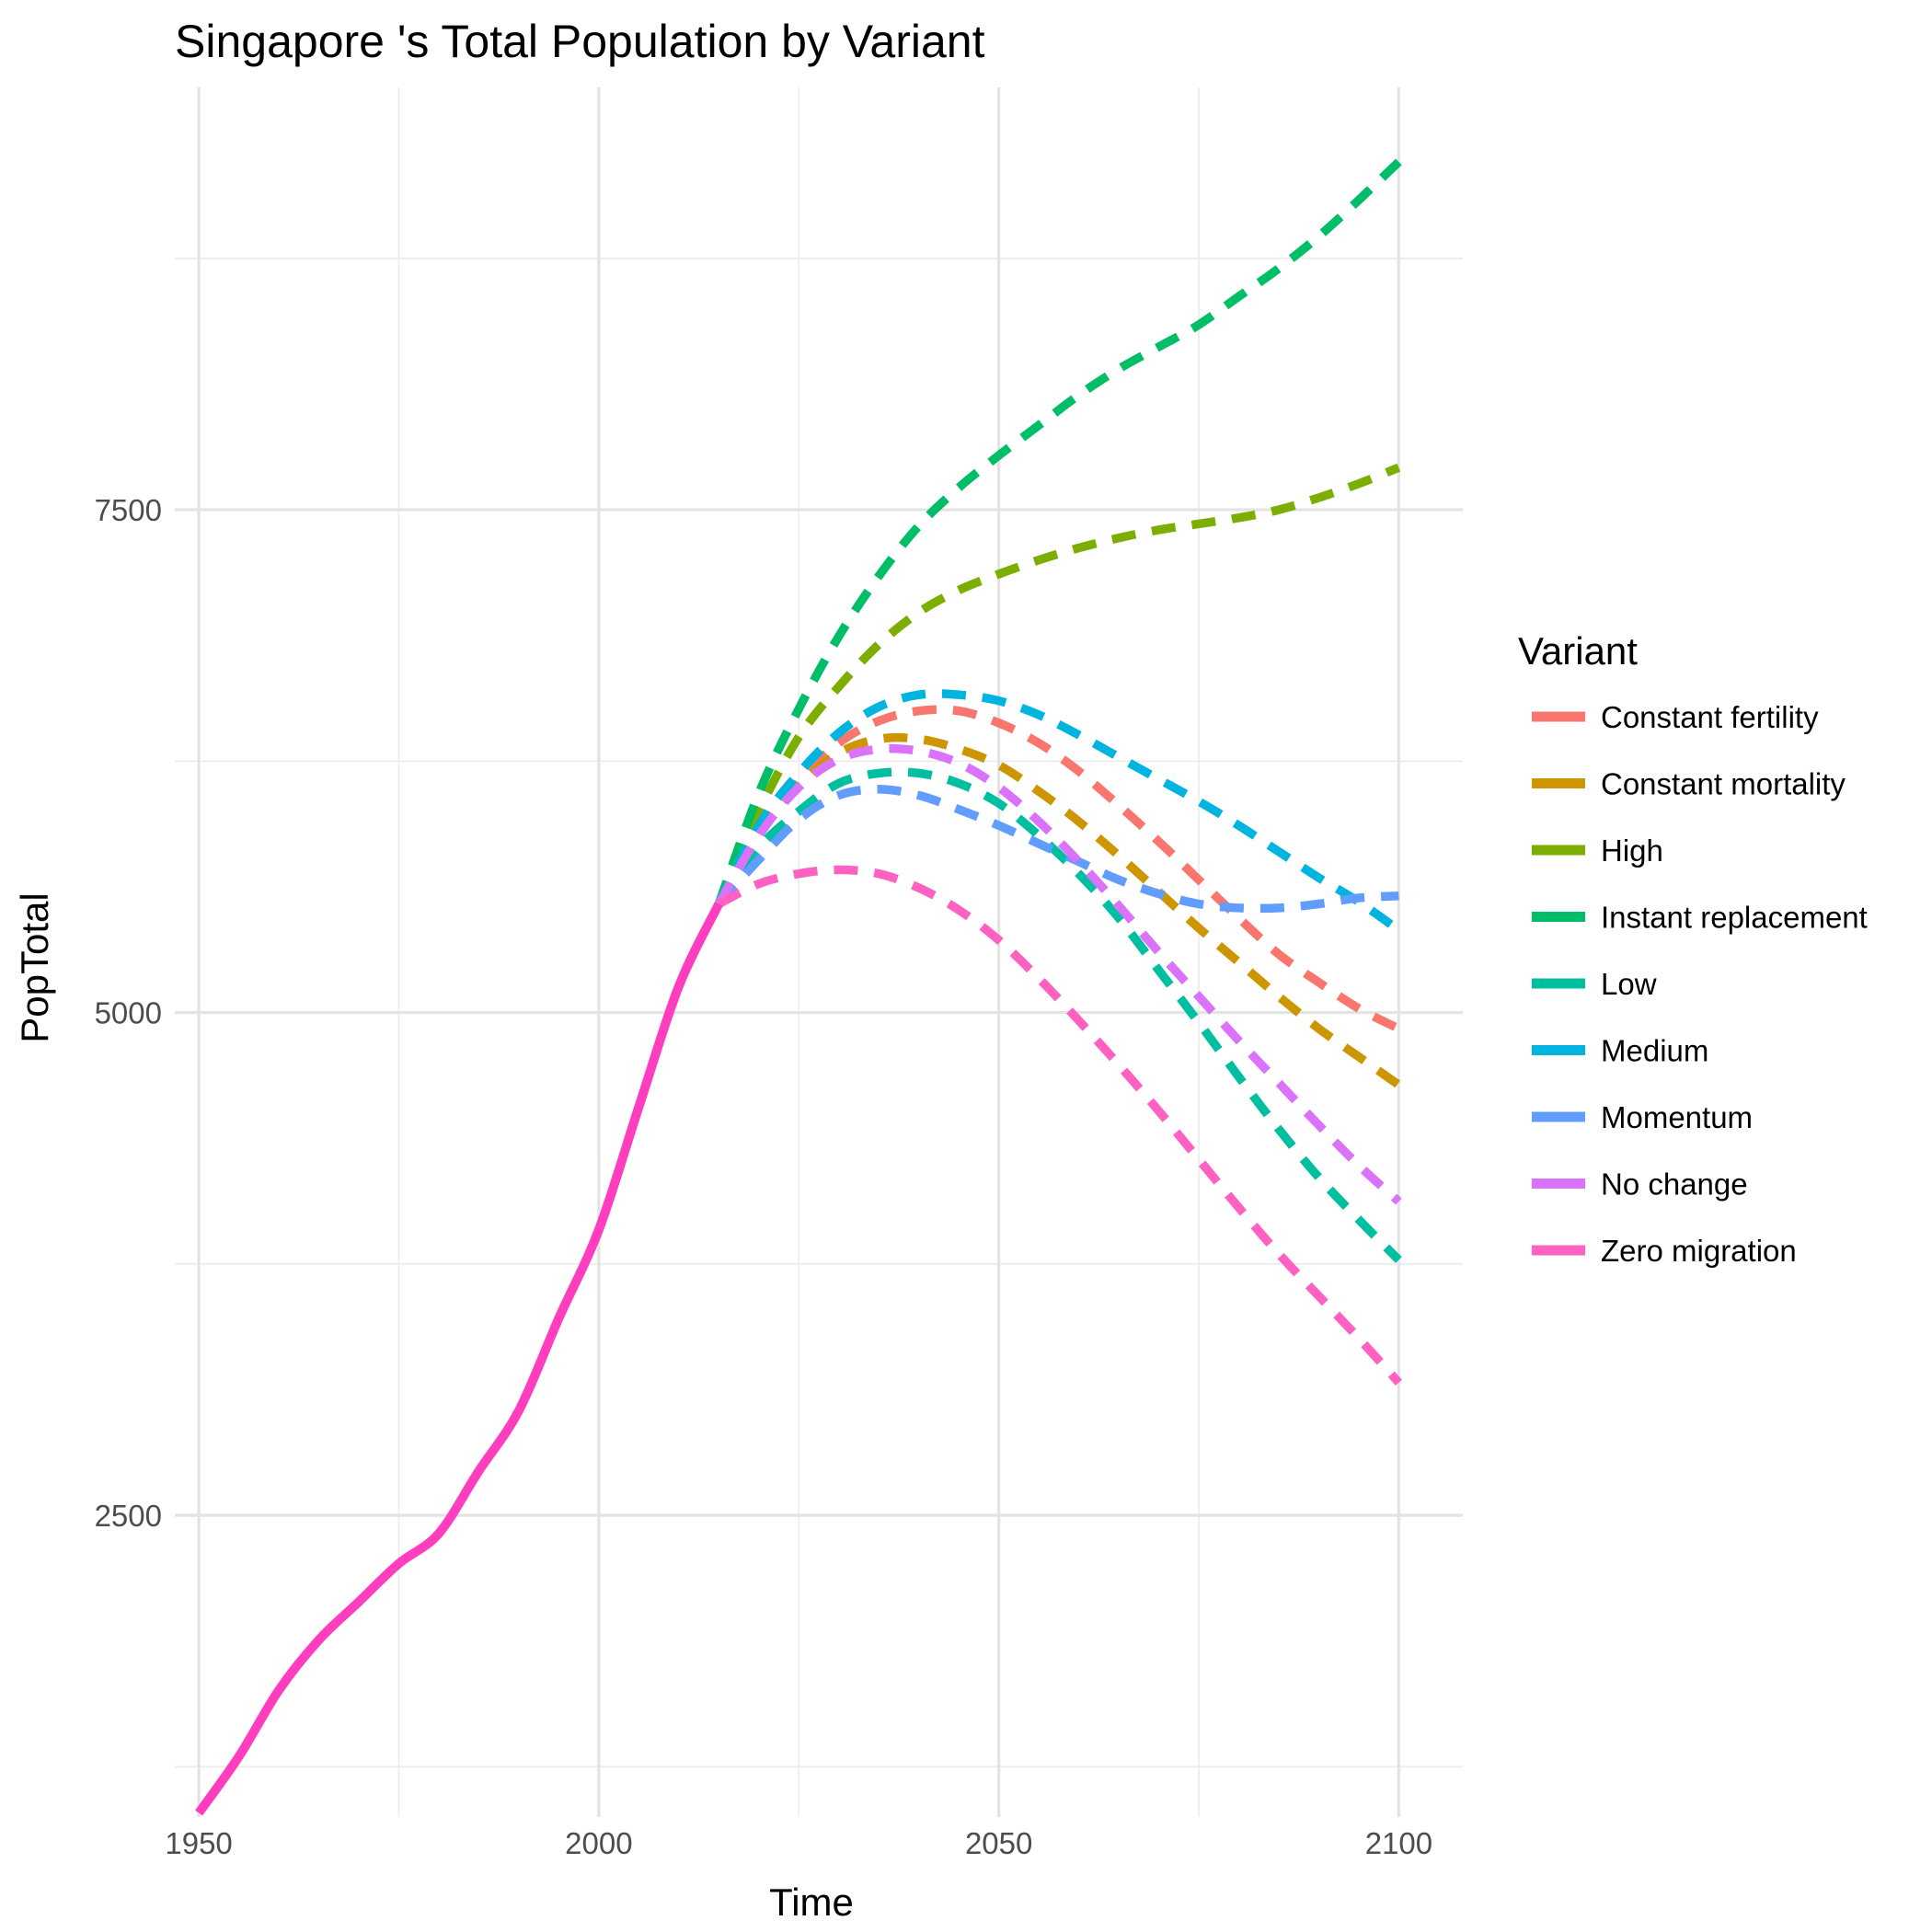 The image size is (1932, 1932). Describe the element at coordinates (1674, 1184) in the screenshot. I see `legend-label: No change` at that location.